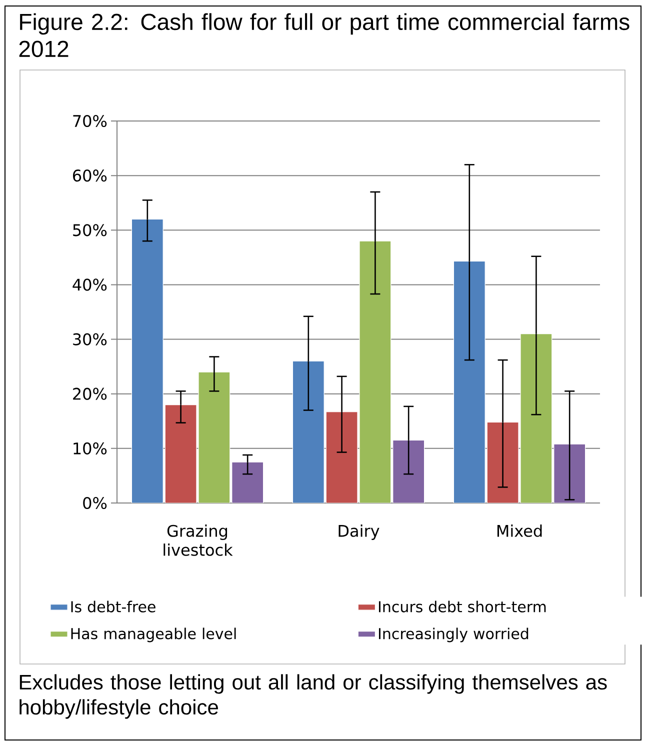  What do you see at coordinates (325, 35) in the screenshot?
I see `chart-title: Figure 2.2: Cash flow for full or part time commercial farms 2012` at bounding box center [325, 35].